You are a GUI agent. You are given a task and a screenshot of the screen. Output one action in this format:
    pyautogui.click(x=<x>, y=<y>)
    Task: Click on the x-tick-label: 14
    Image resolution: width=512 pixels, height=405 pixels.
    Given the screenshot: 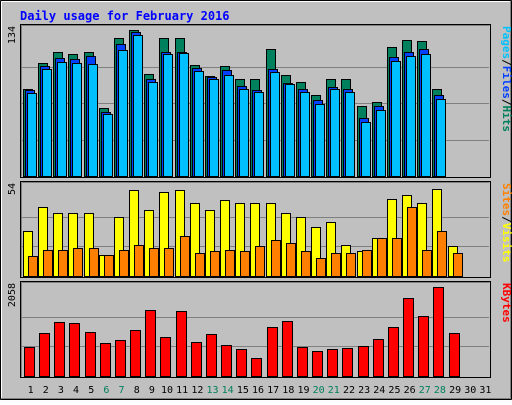 What is the action you would take?
    pyautogui.click(x=228, y=390)
    